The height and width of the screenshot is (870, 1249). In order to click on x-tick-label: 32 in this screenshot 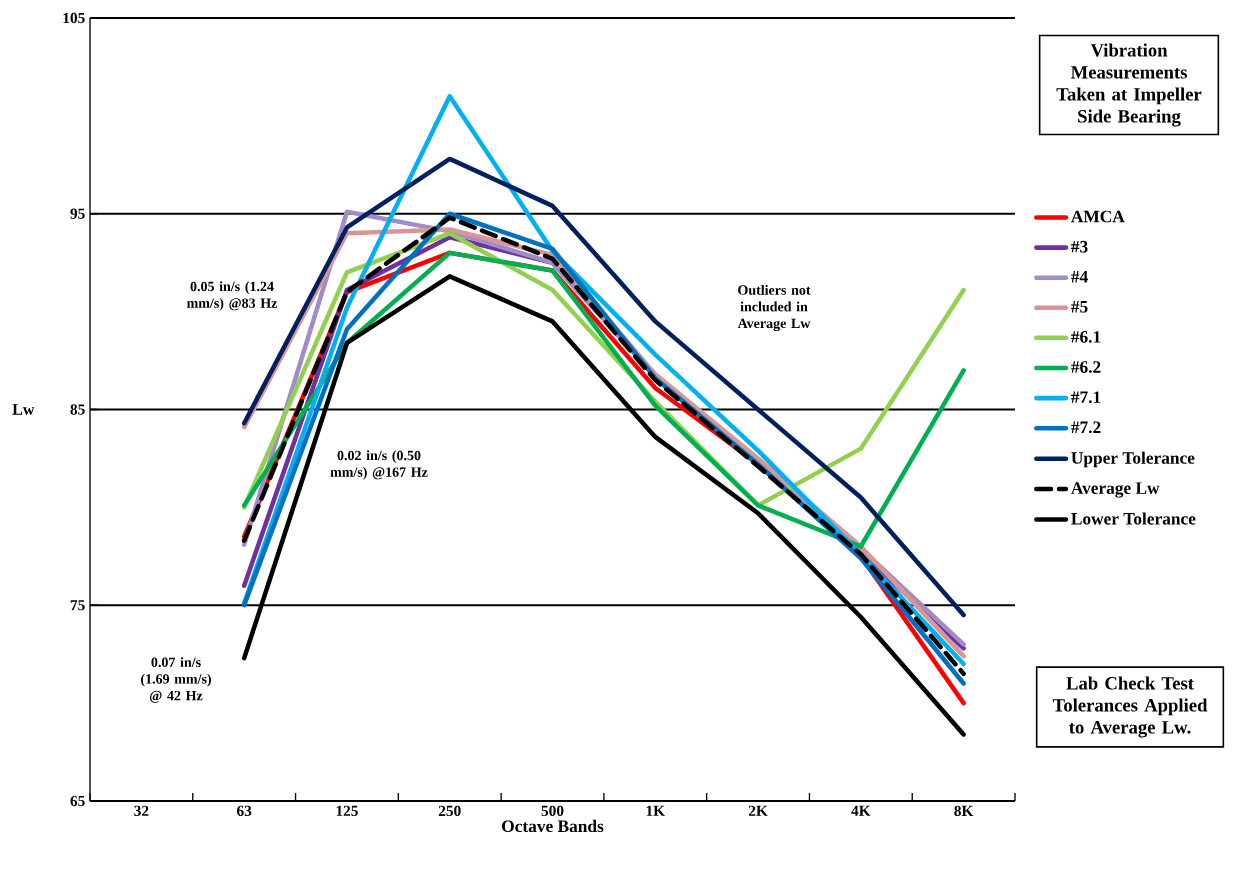, I will do `click(141, 810)`.